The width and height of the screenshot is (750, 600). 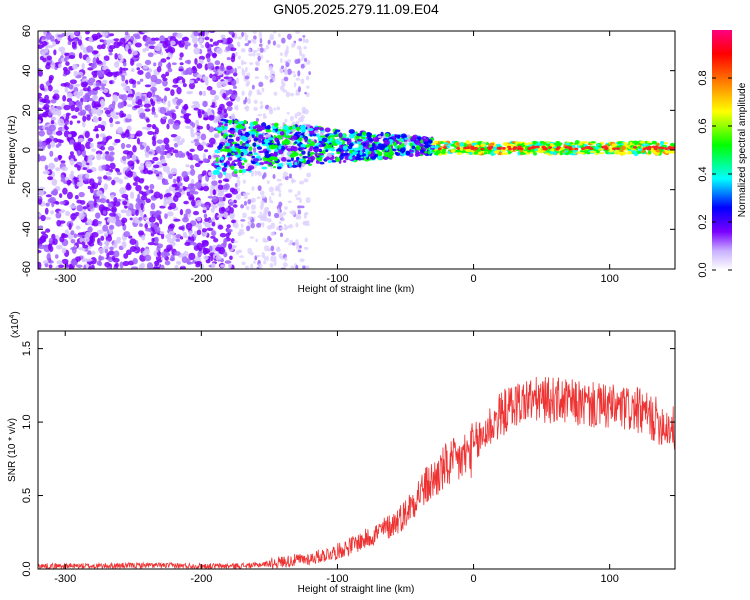 I want to click on x-tick-label: -200, so click(x=201, y=279).